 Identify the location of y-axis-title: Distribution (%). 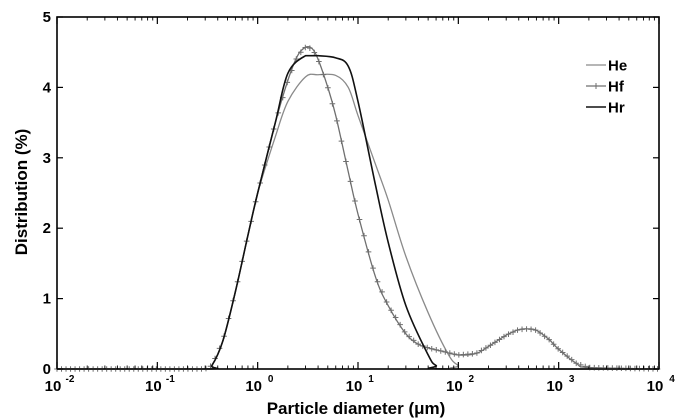
(21, 192).